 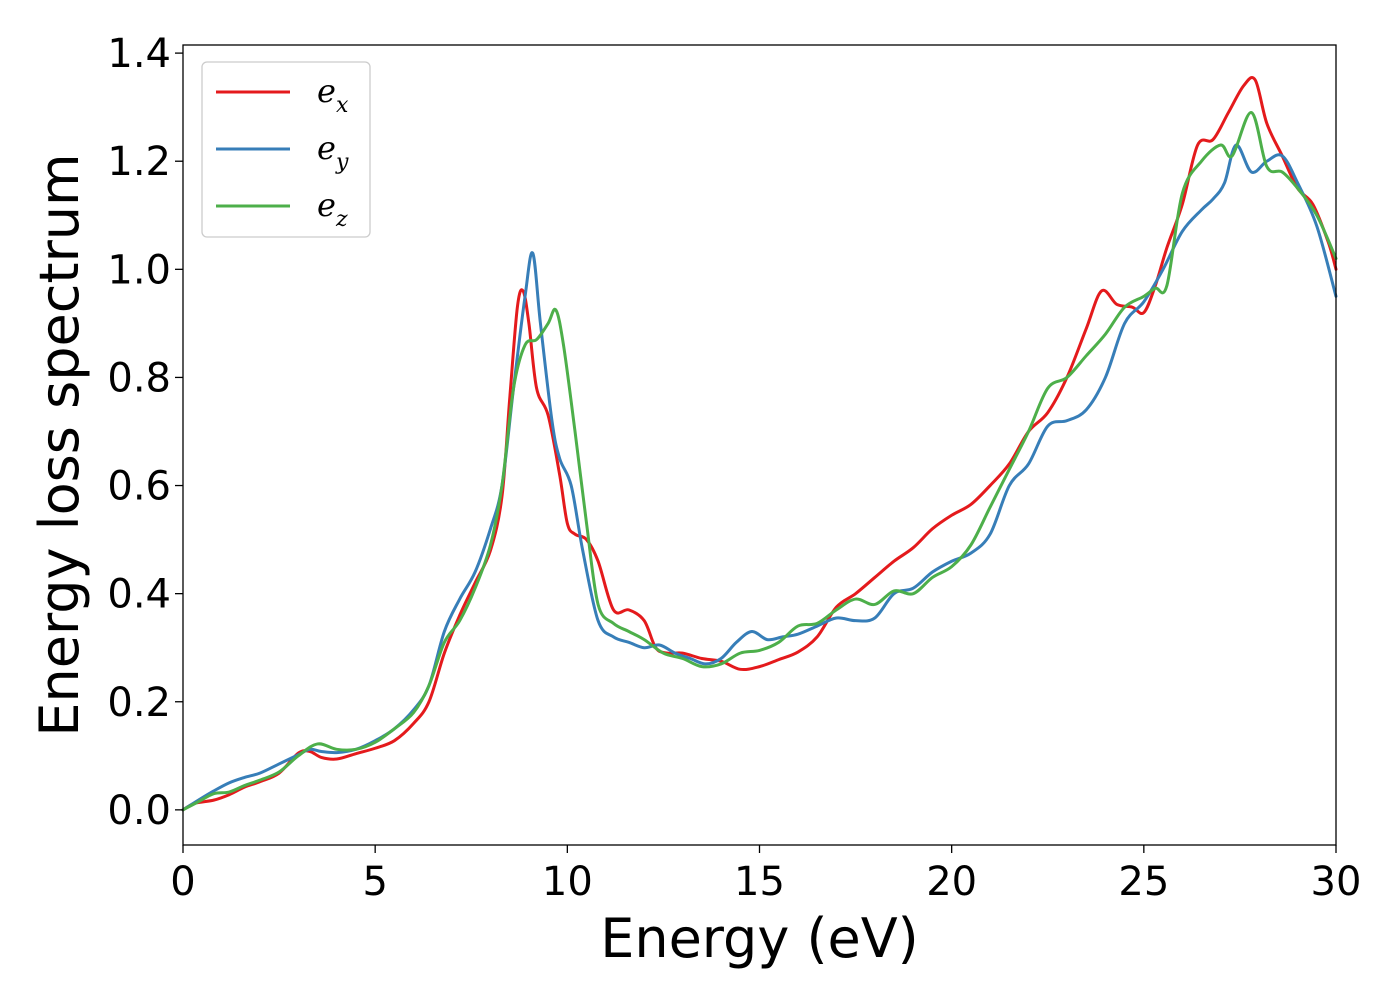 What do you see at coordinates (567, 882) in the screenshot?
I see `x-tick-label: 10` at bounding box center [567, 882].